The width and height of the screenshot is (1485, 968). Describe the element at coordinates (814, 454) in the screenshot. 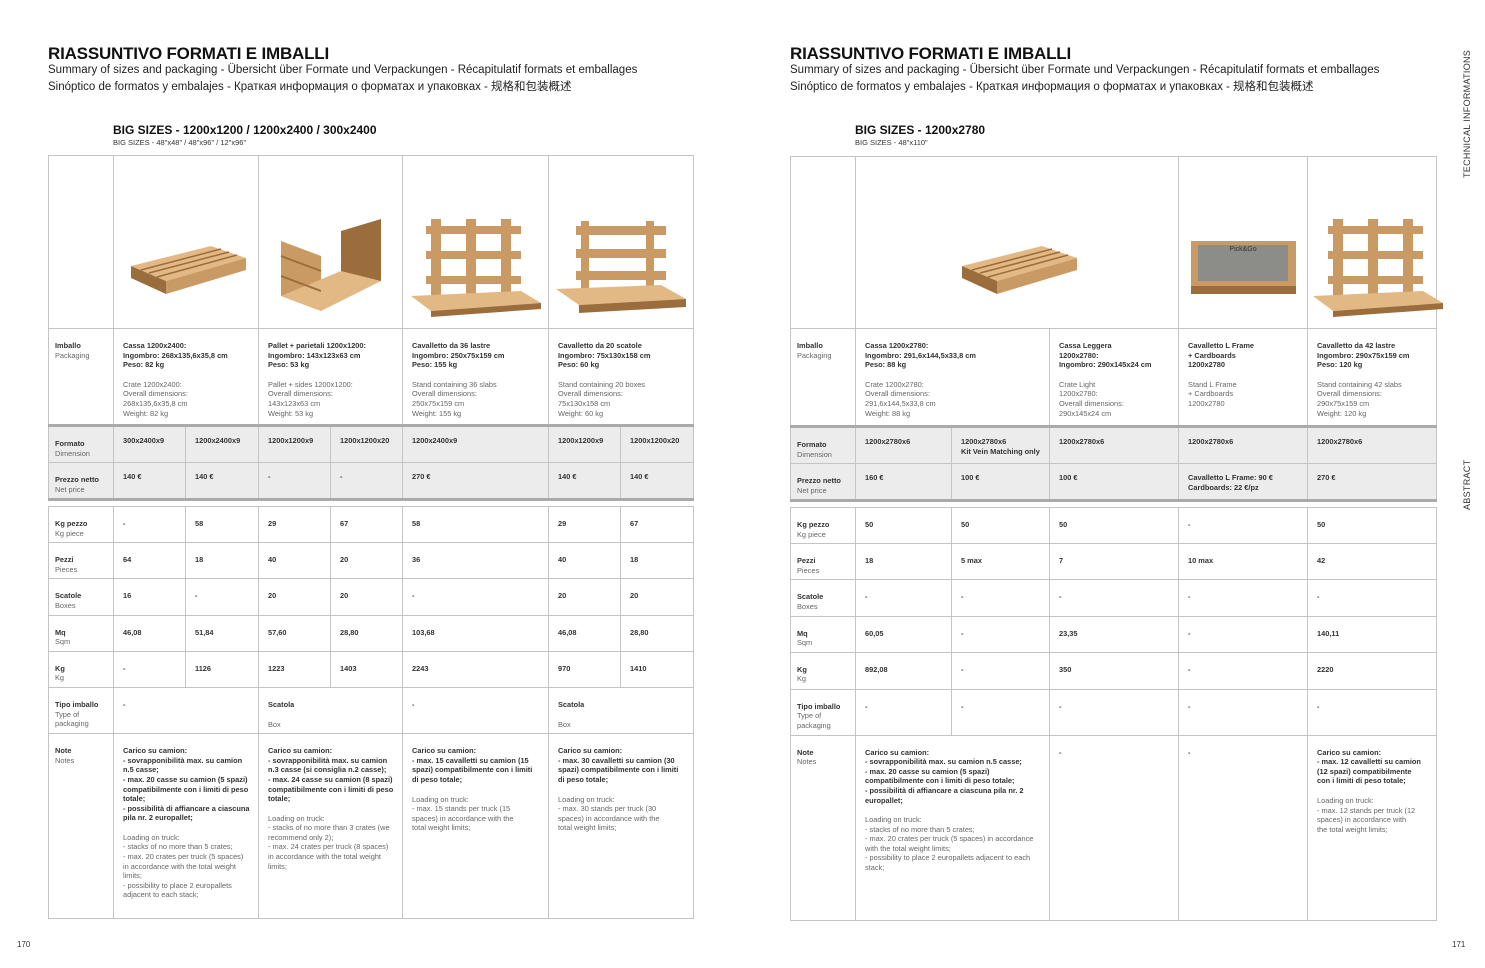

I see `cell-text-secondary: Dimension` at that location.